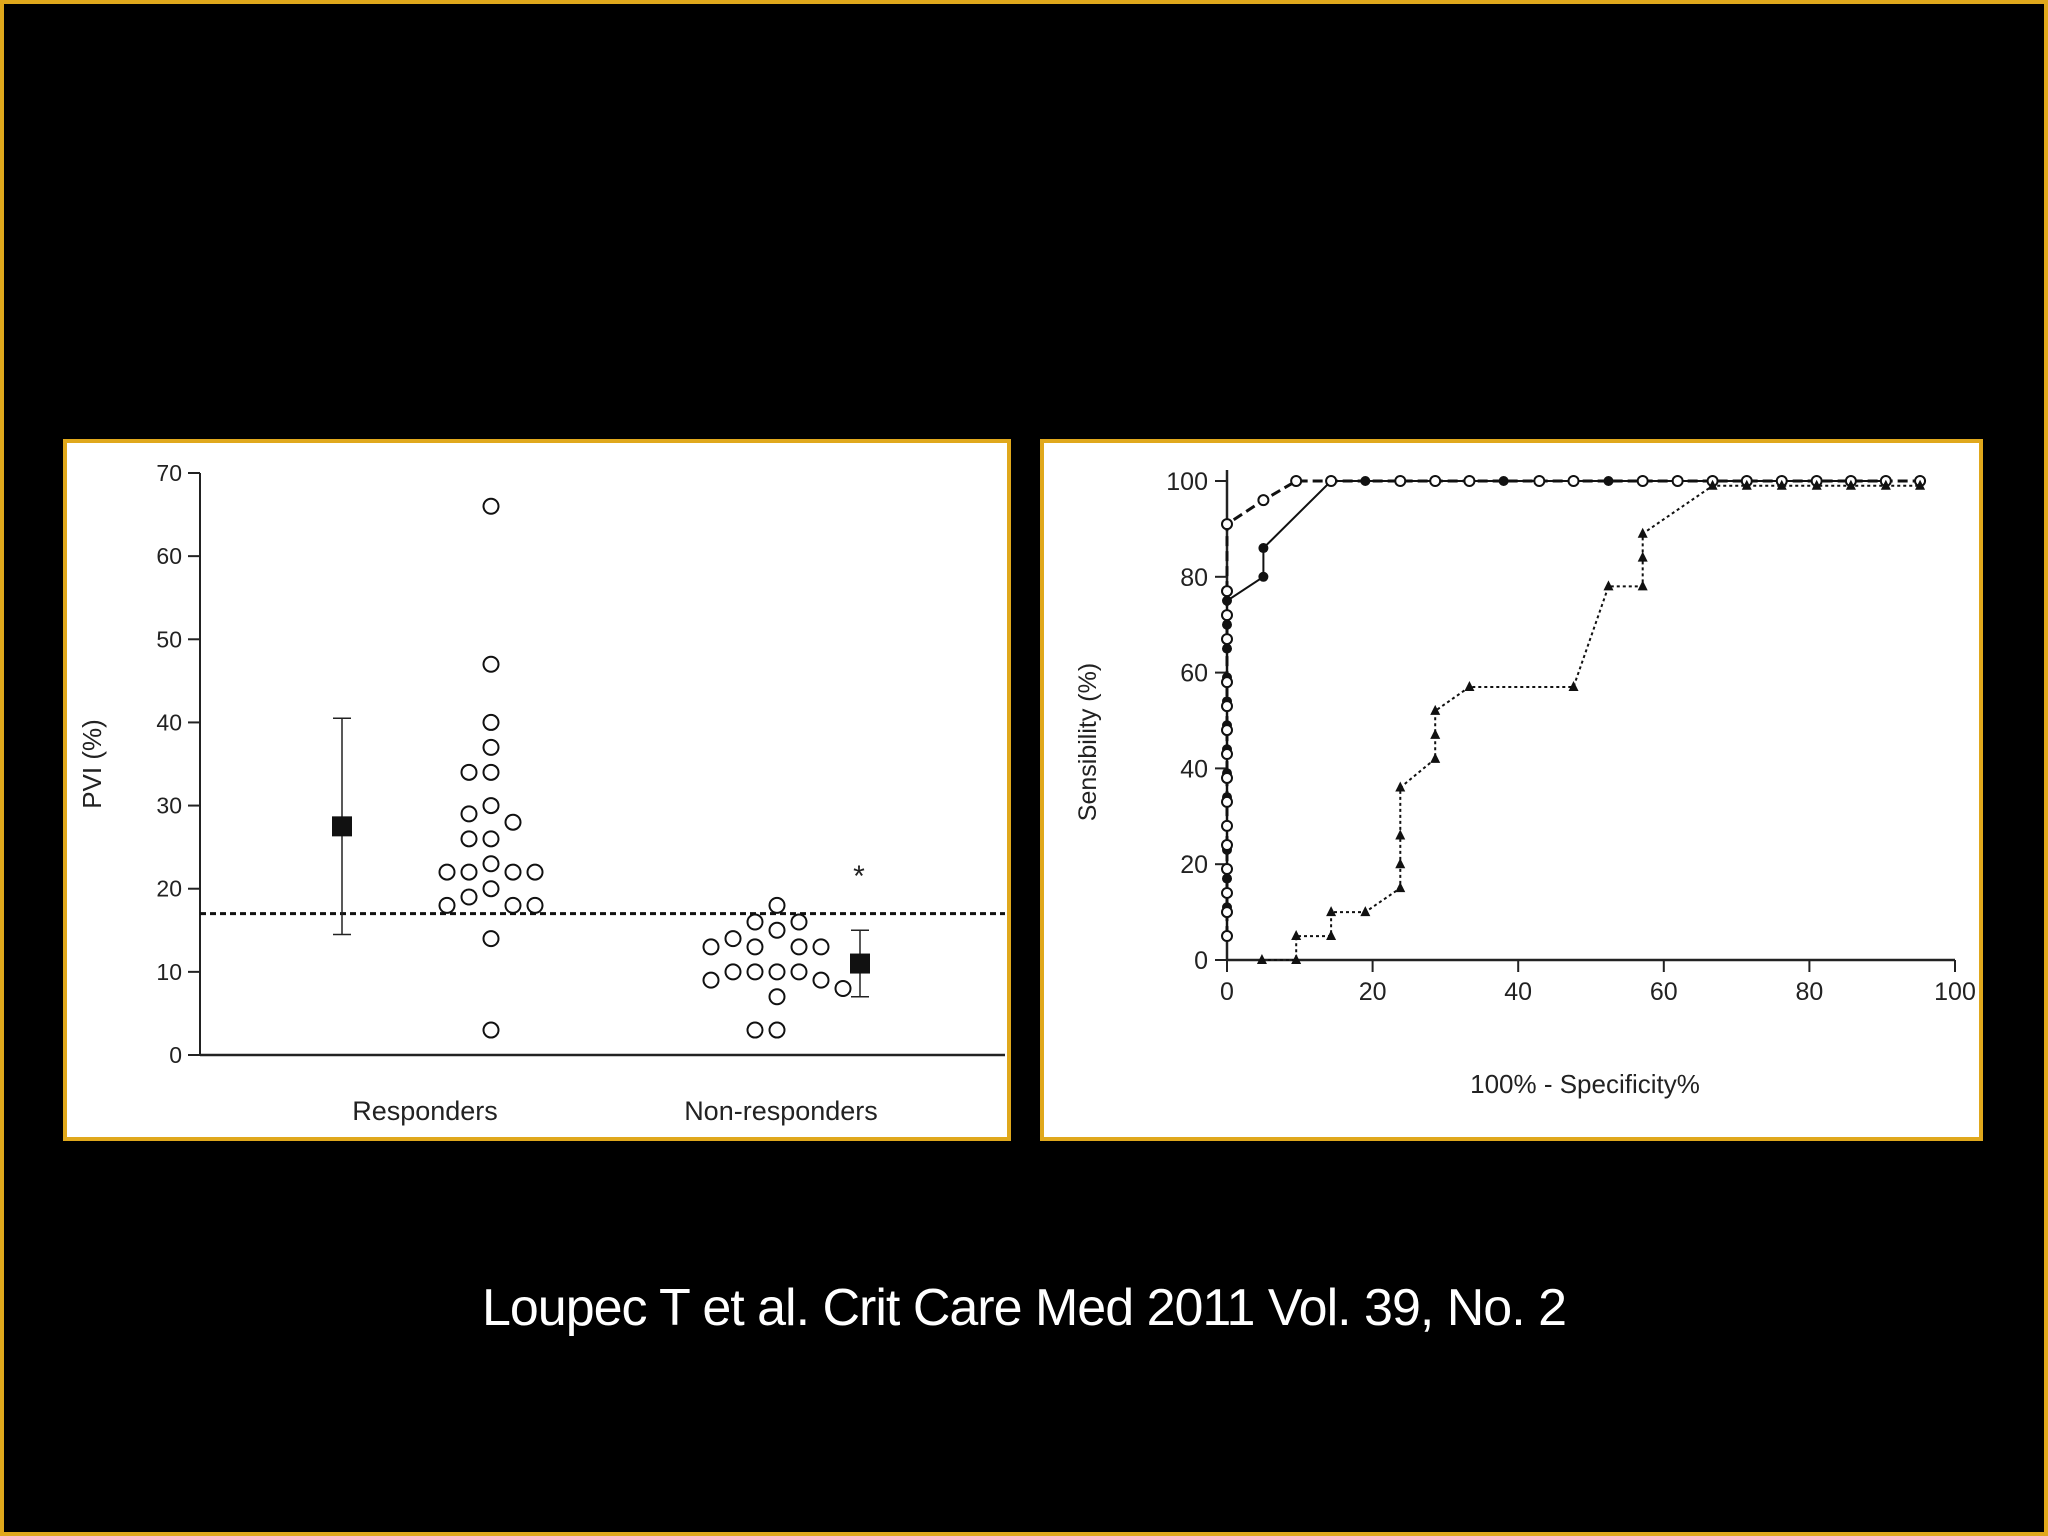  I want to click on x-category-label: Responders, so click(425, 1111).